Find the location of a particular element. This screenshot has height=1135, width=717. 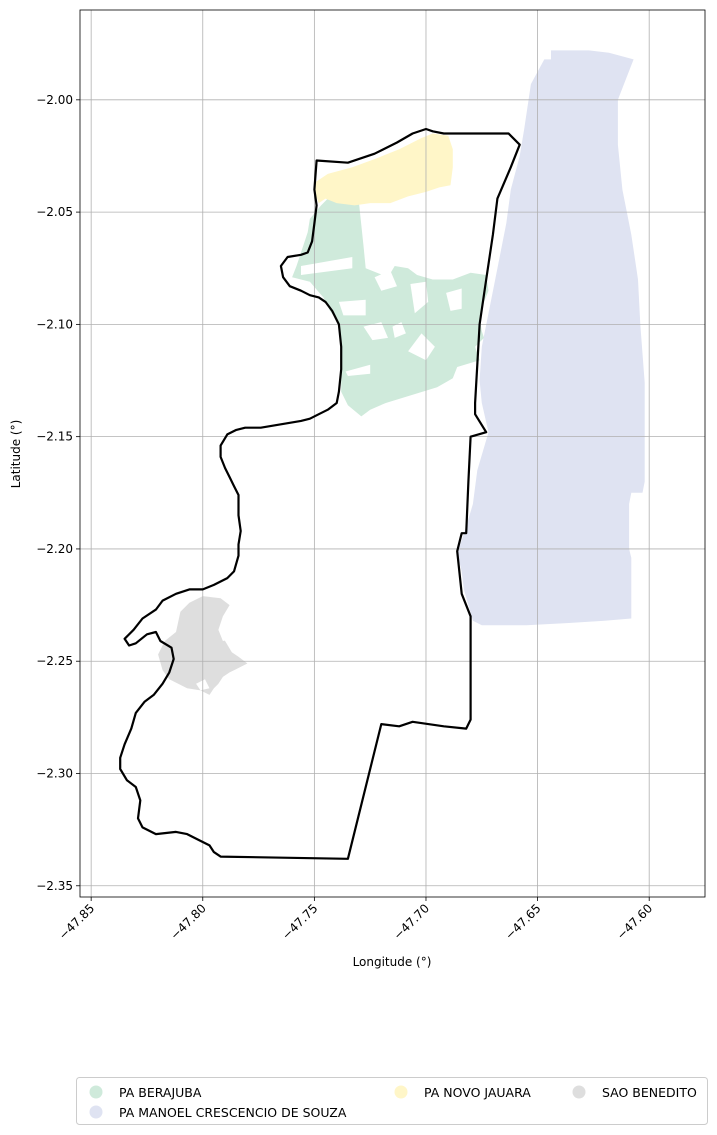

legend-label: PA NOVO JAUARA is located at coordinates (477, 1092).